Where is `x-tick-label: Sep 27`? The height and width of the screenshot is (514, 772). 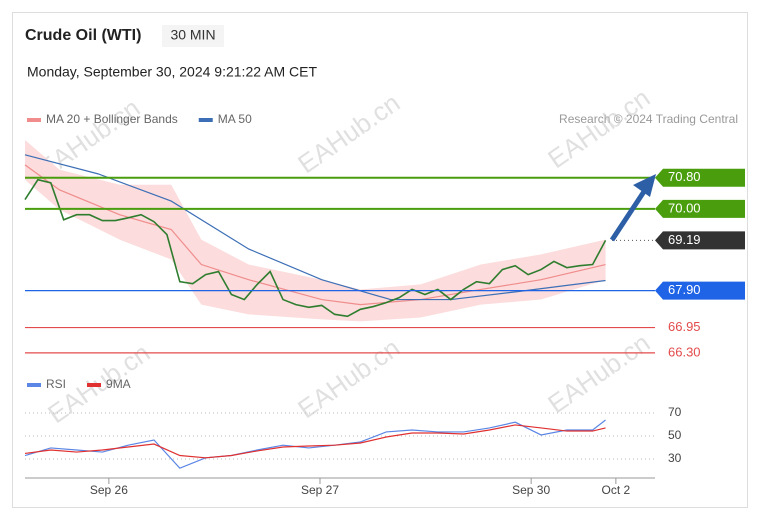
x-tick-label: Sep 27 is located at coordinates (320, 490).